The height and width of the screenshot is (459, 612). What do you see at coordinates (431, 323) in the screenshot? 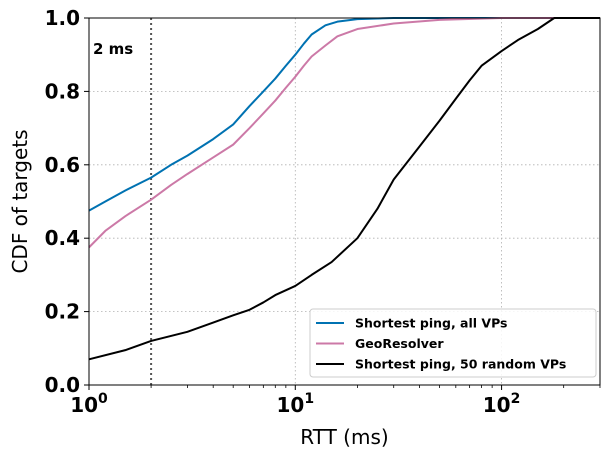
I see `legend-label-0: Shortest ping, all VPs` at bounding box center [431, 323].